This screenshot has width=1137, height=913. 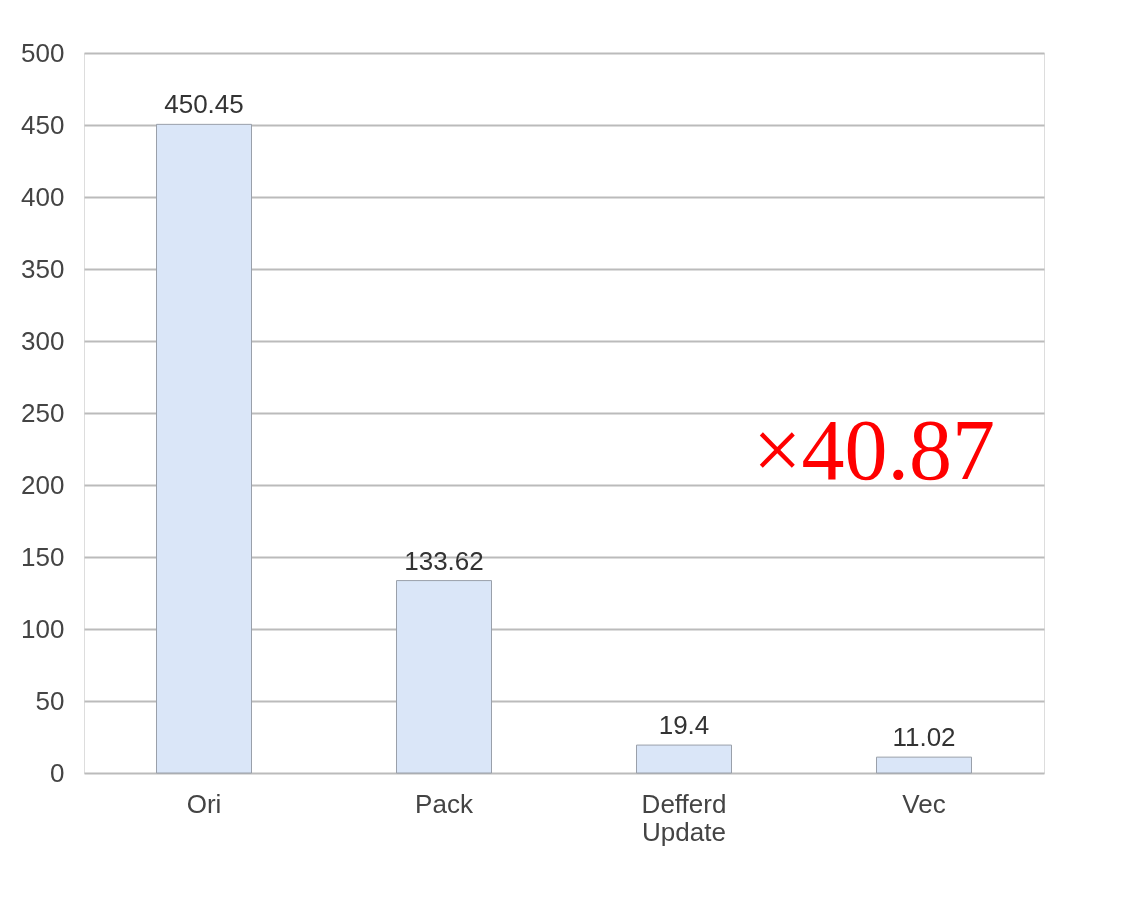 I want to click on y-tick-label: 500, so click(x=43, y=52).